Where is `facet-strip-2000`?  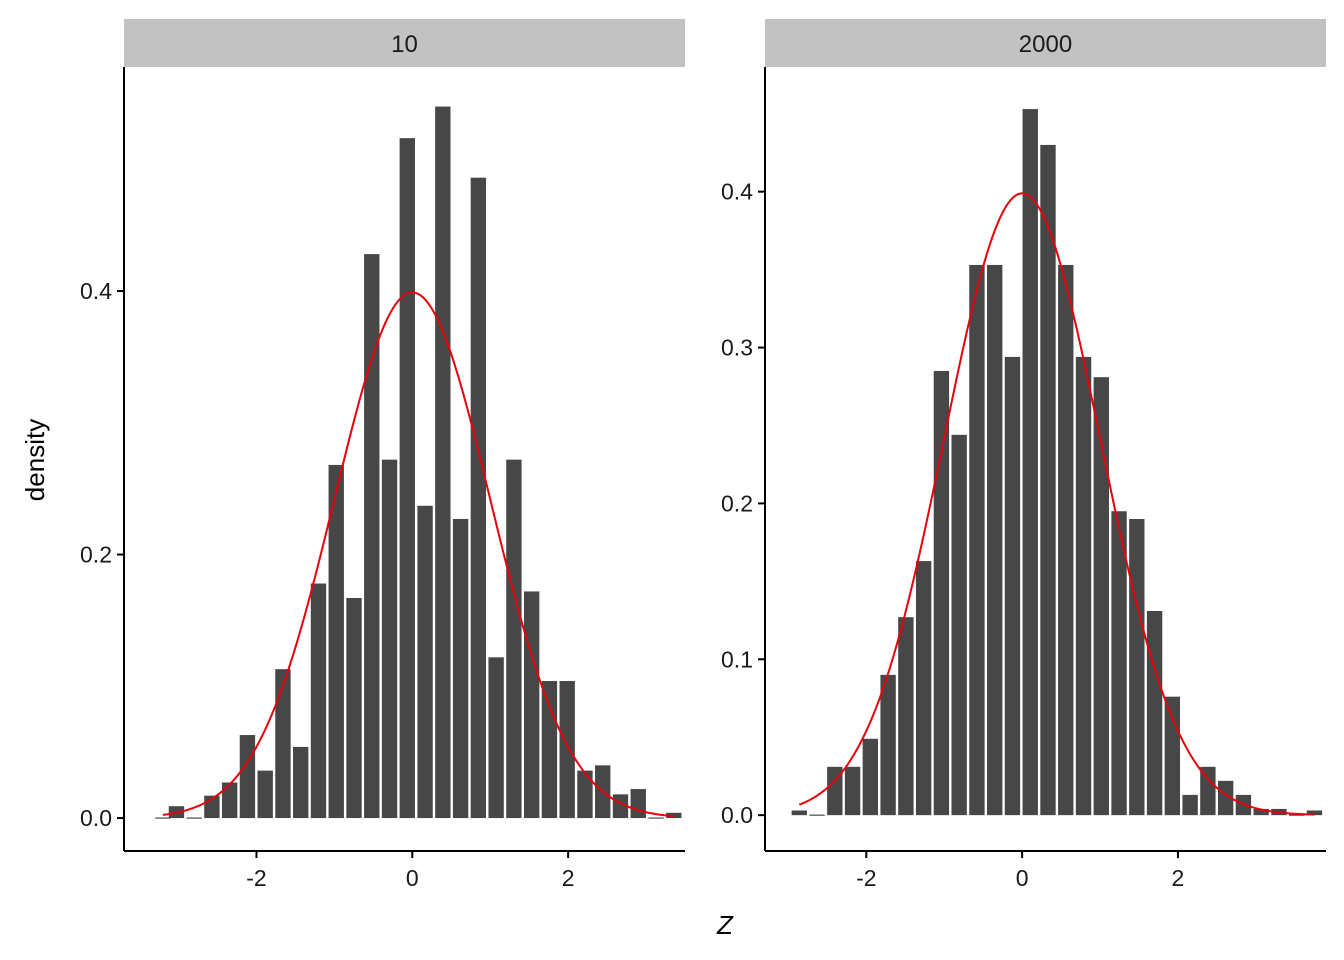 facet-strip-2000 is located at coordinates (1045, 43).